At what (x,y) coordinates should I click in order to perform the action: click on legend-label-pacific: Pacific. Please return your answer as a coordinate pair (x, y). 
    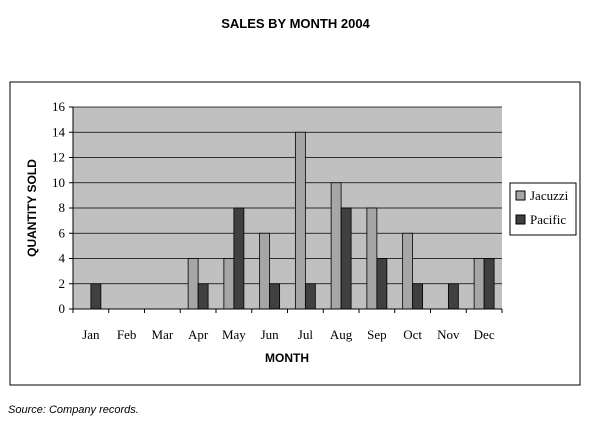
    Looking at the image, I should click on (548, 219).